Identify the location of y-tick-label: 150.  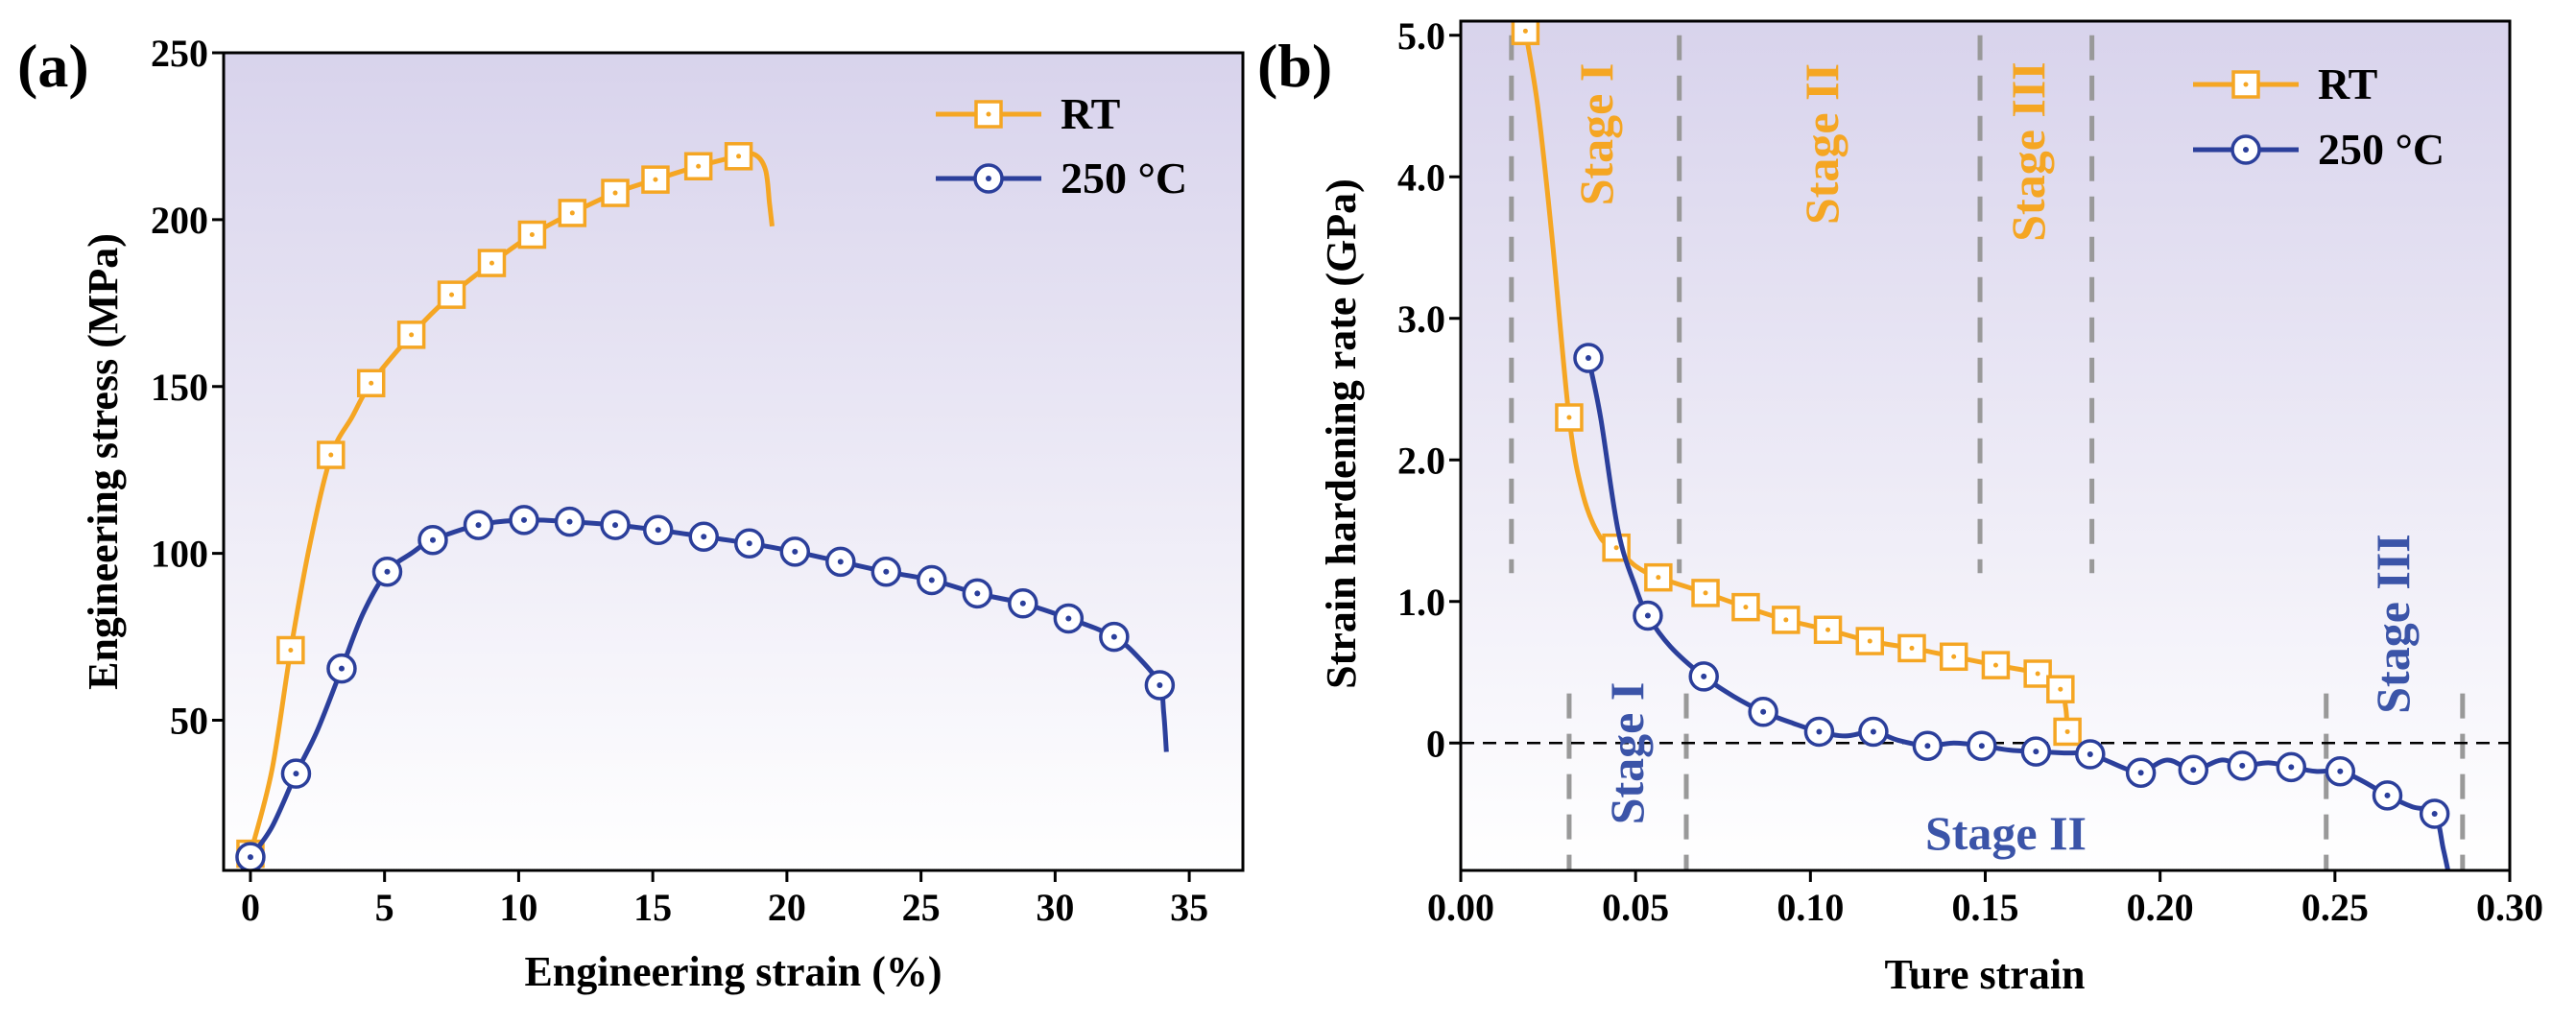
(179, 387).